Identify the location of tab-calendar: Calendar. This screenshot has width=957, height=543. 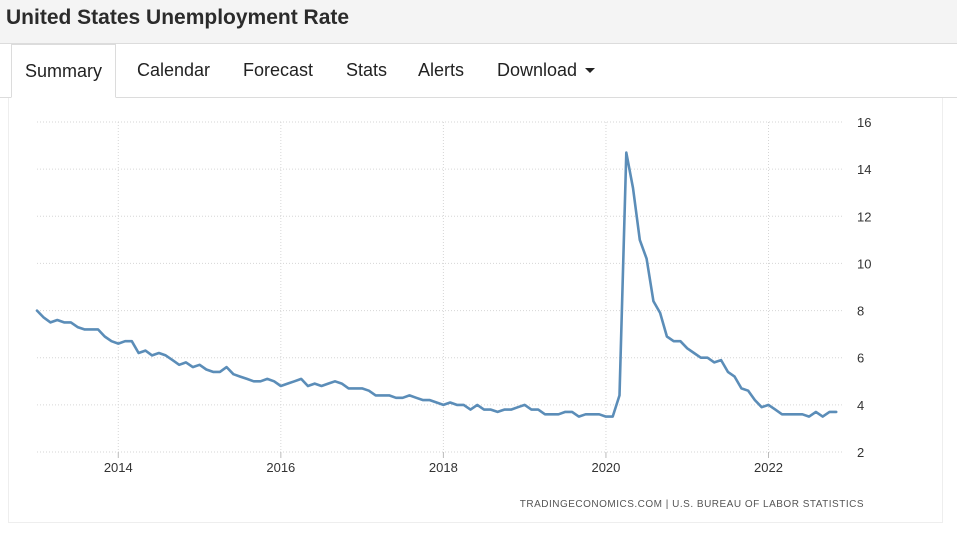
(174, 70).